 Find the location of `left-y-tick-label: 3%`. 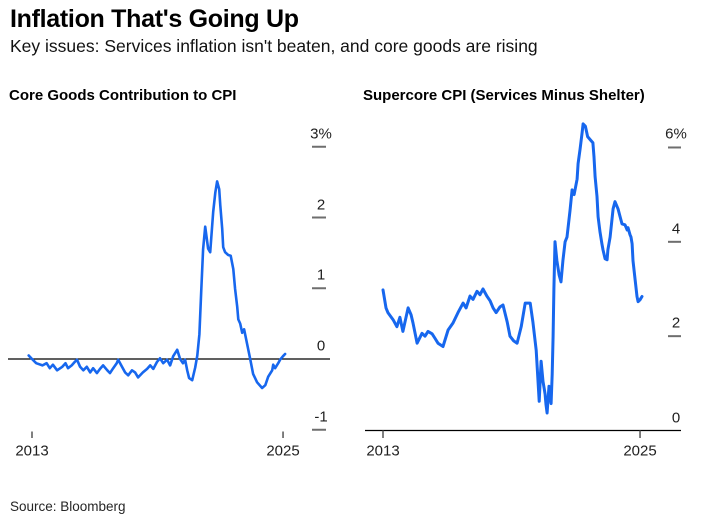

left-y-tick-label: 3% is located at coordinates (321, 134).